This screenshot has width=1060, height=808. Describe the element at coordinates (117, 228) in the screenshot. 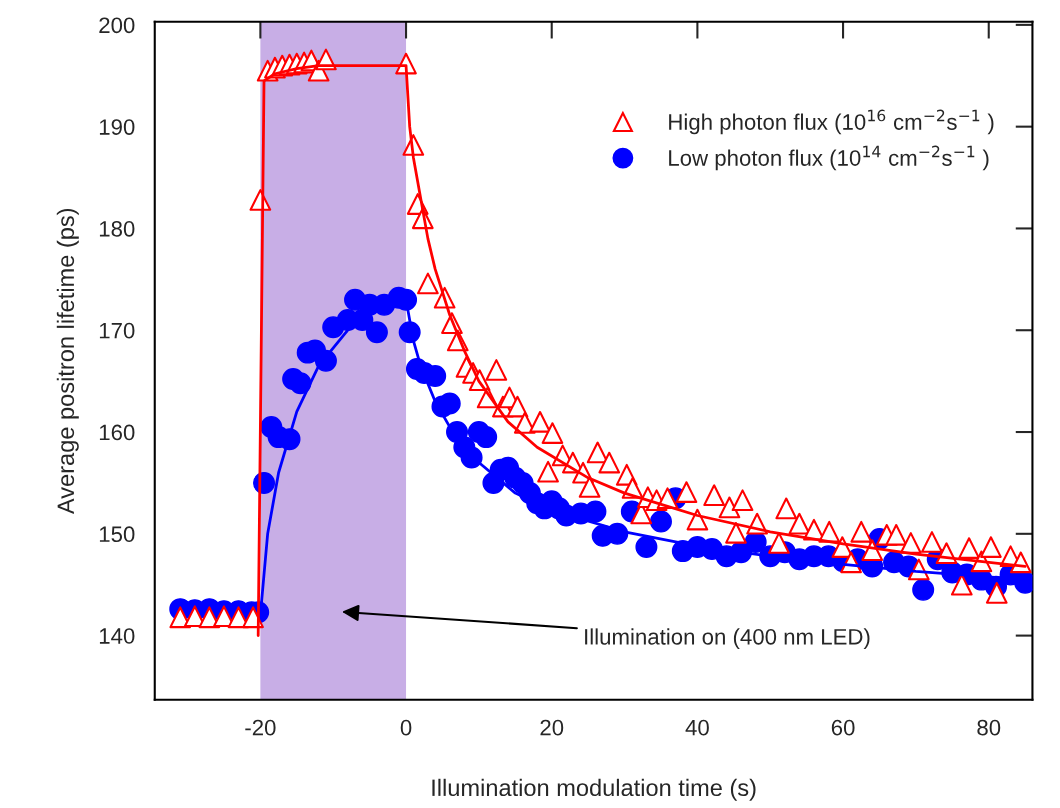

I see `y-tick-label: 180` at that location.